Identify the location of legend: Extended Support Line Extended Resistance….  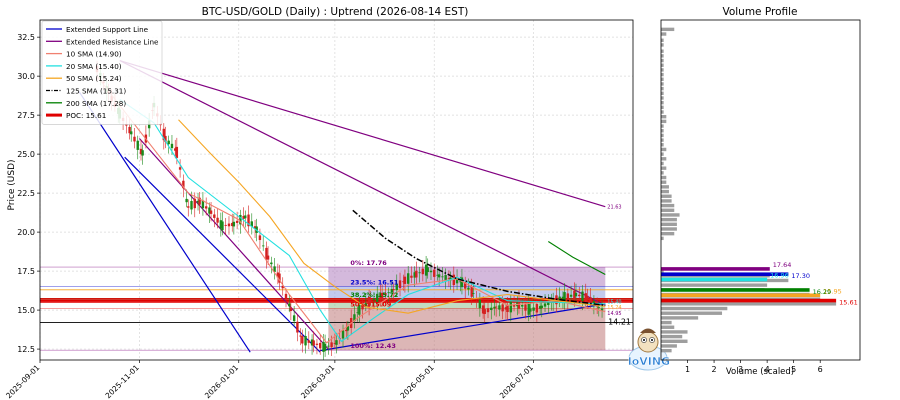
(102, 72).